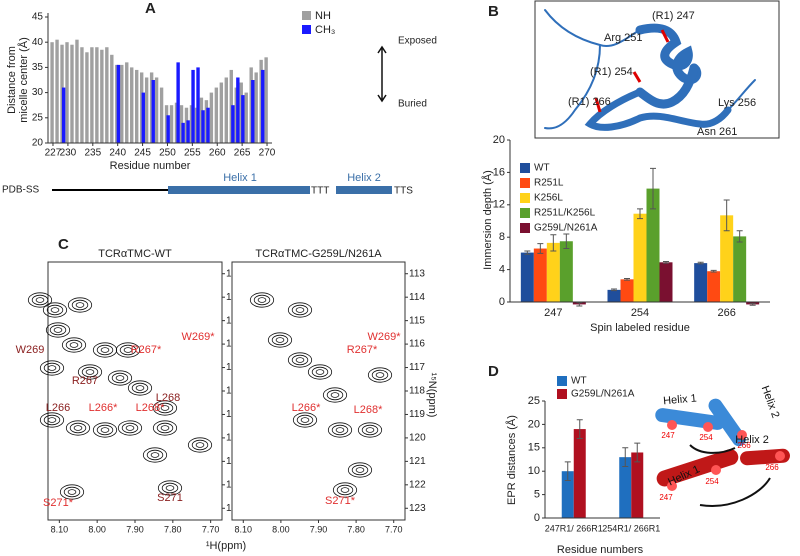 Image resolution: width=800 pixels, height=556 pixels. What do you see at coordinates (744, 445) in the screenshot?
I see `cartoon-label: 266` at bounding box center [744, 445].